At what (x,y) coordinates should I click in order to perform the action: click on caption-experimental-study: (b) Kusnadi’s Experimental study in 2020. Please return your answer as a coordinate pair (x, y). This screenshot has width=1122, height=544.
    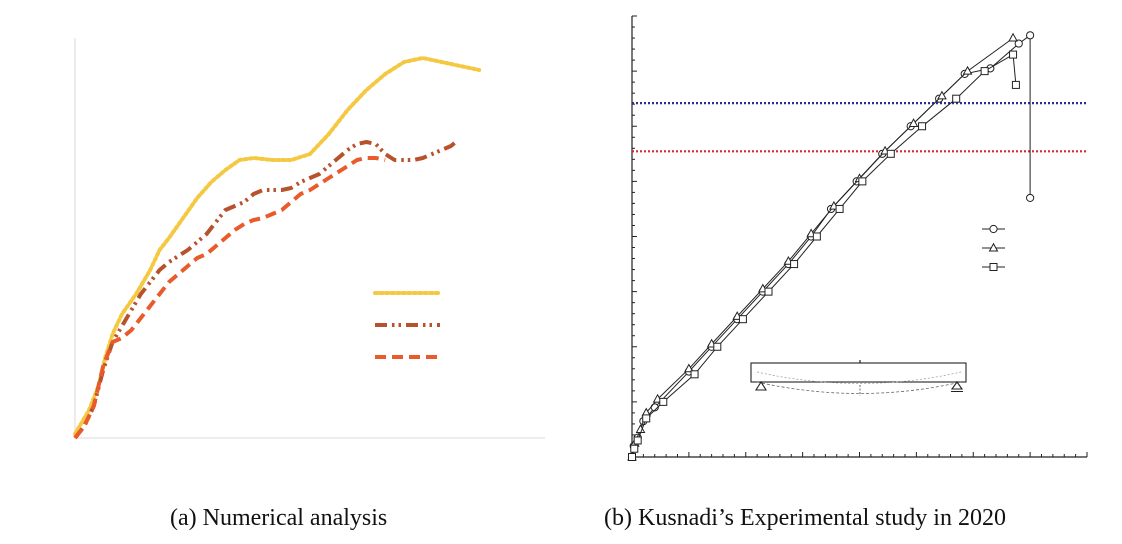
    Looking at the image, I should click on (805, 518).